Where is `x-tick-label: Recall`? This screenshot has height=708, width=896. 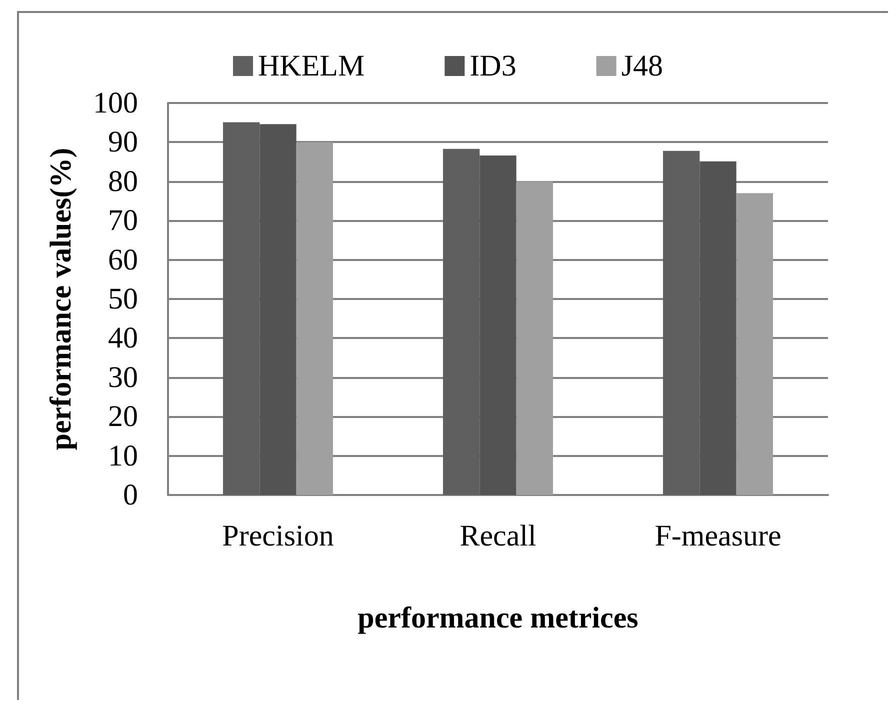 x-tick-label: Recall is located at coordinates (498, 536).